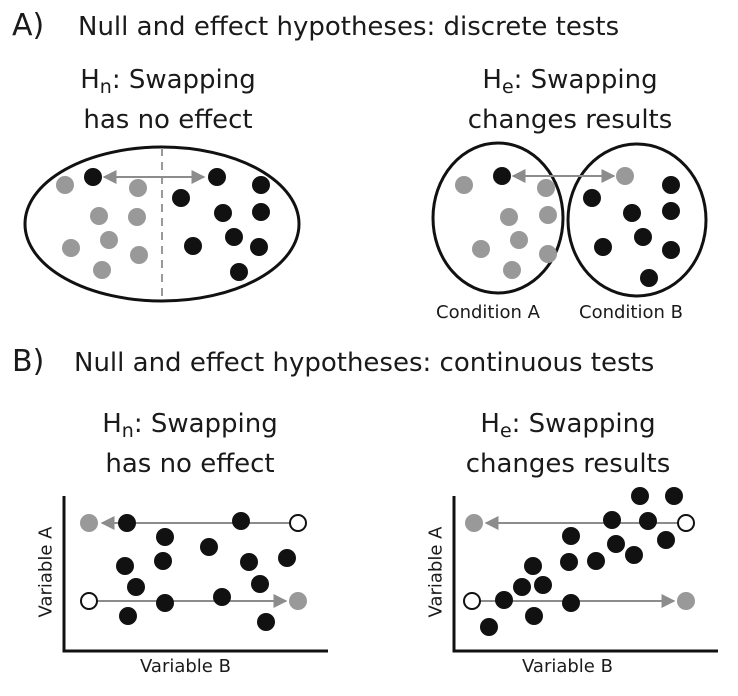  I want to click on a-null-title: Hn: Swapping has no effect, so click(168, 100).